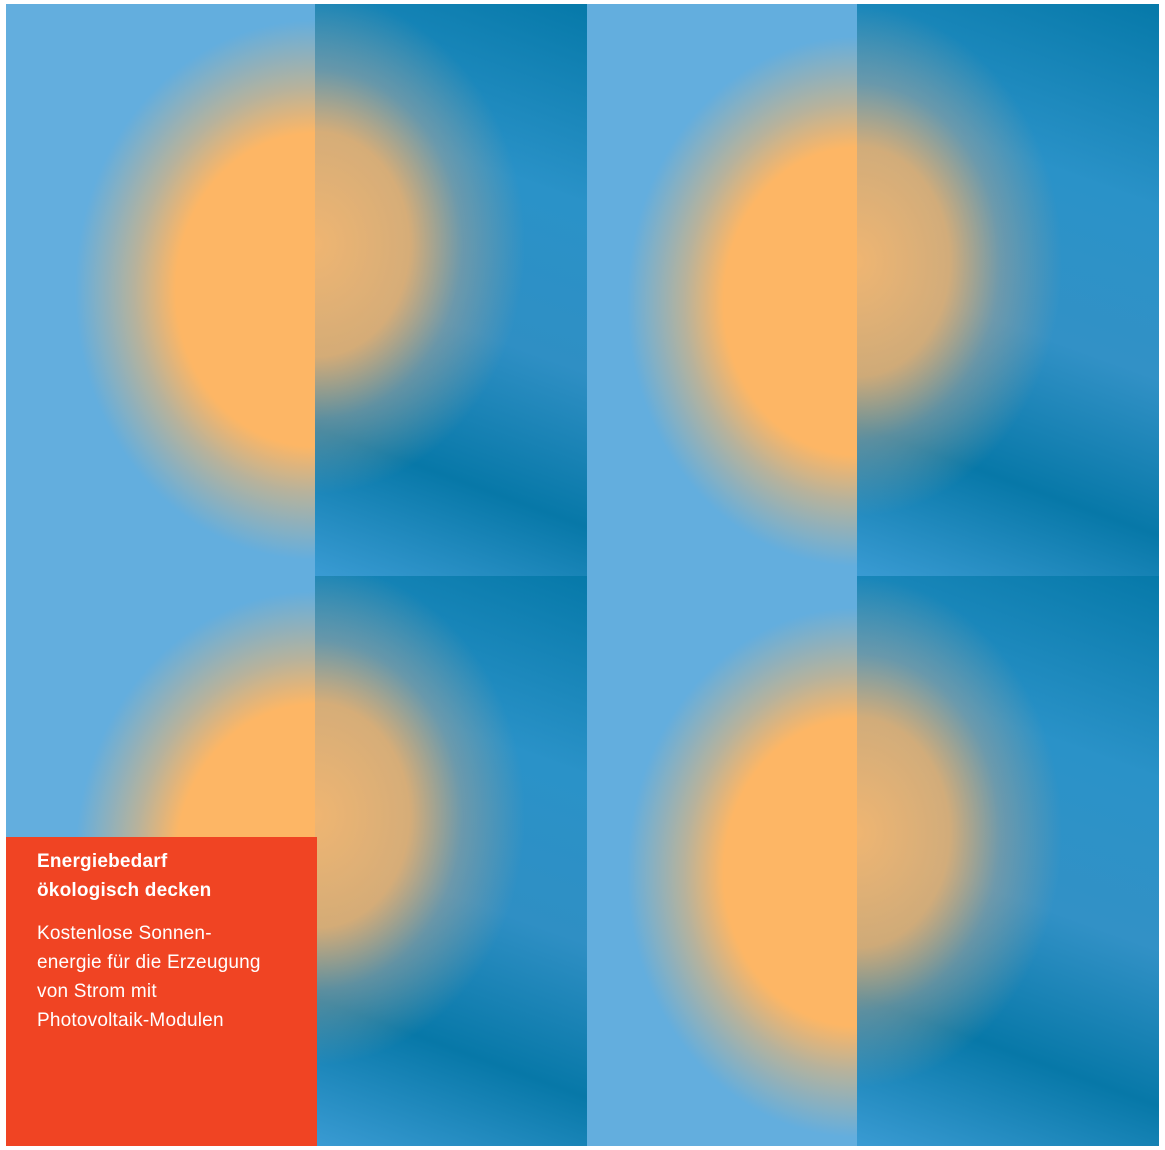 The height and width of the screenshot is (1150, 1165). What do you see at coordinates (722, 861) in the screenshot?
I see `sun-tile-bottom-right-left-half` at bounding box center [722, 861].